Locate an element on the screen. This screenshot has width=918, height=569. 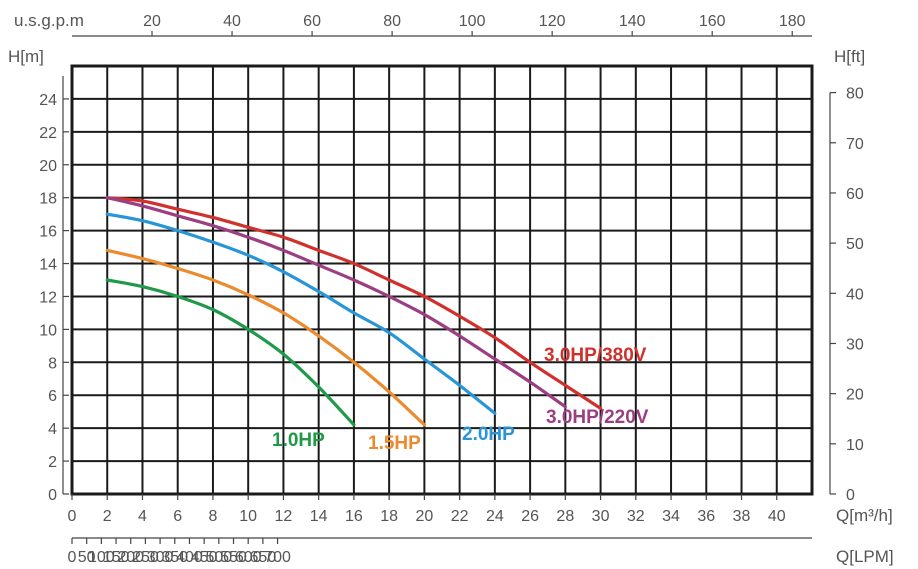
x-tick-label: 10 is located at coordinates (248, 516).